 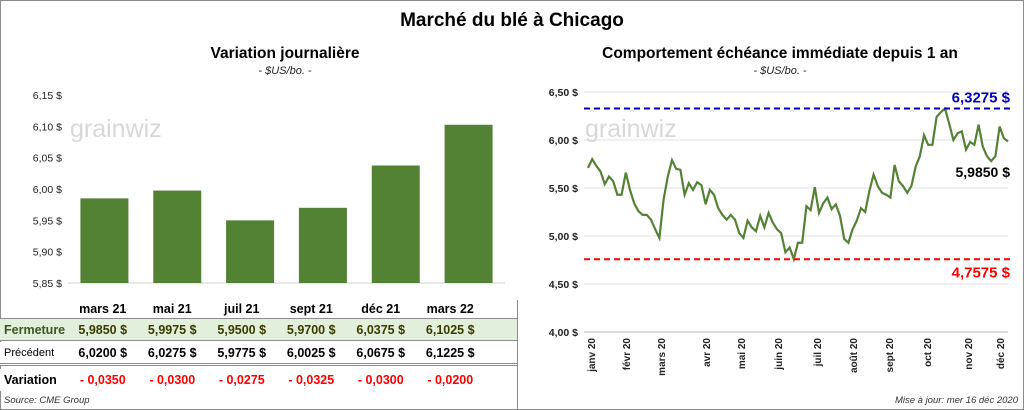 What do you see at coordinates (983, 172) in the screenshot?
I see `last-price-label: 5,9850 $` at bounding box center [983, 172].